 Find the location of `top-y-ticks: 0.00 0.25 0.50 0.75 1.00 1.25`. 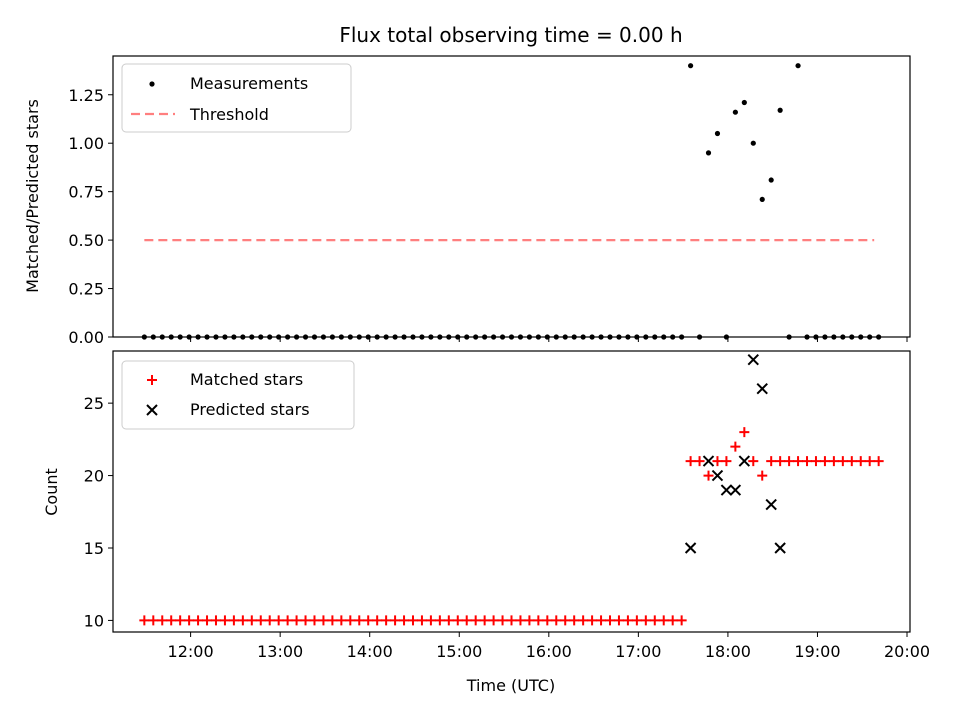

top-y-ticks: 0.00 0.25 0.50 0.75 1.00 1.25 is located at coordinates (90, 216).